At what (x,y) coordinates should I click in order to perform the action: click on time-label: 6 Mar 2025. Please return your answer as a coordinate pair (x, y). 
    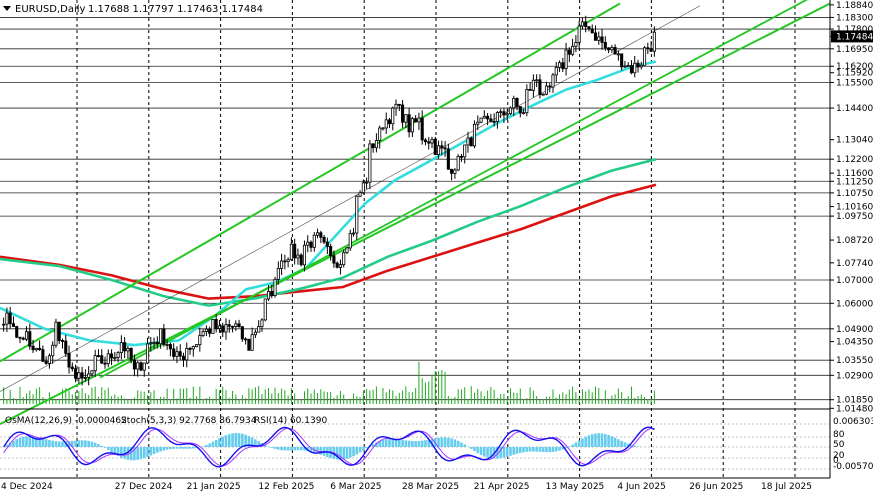
    Looking at the image, I should click on (355, 487).